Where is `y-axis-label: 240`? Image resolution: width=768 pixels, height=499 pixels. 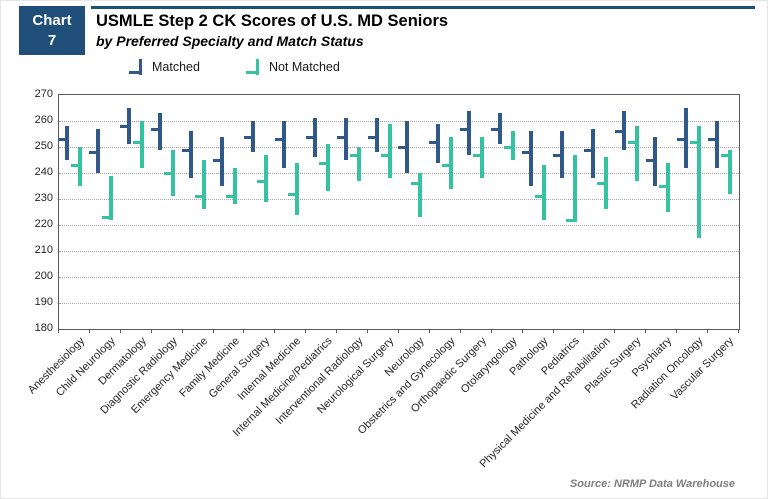
y-axis-label: 240 is located at coordinates (43, 172).